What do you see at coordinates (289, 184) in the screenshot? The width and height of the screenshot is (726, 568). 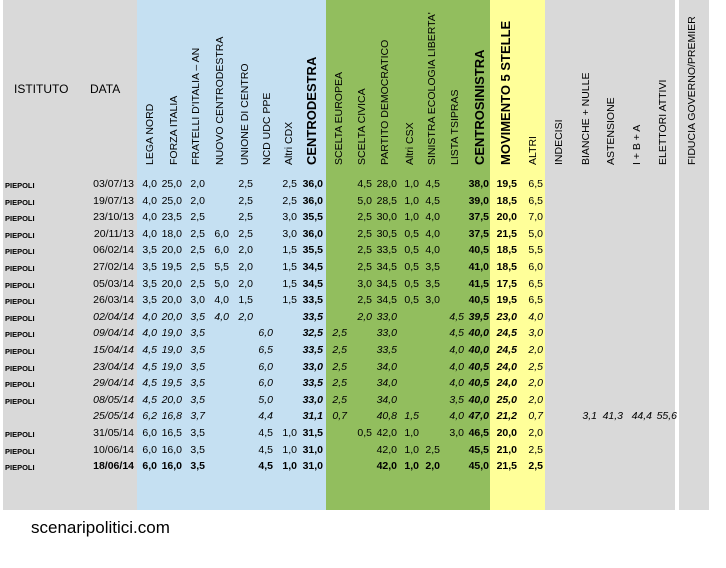 I see `cell-altri-cdx: 2,5` at bounding box center [289, 184].